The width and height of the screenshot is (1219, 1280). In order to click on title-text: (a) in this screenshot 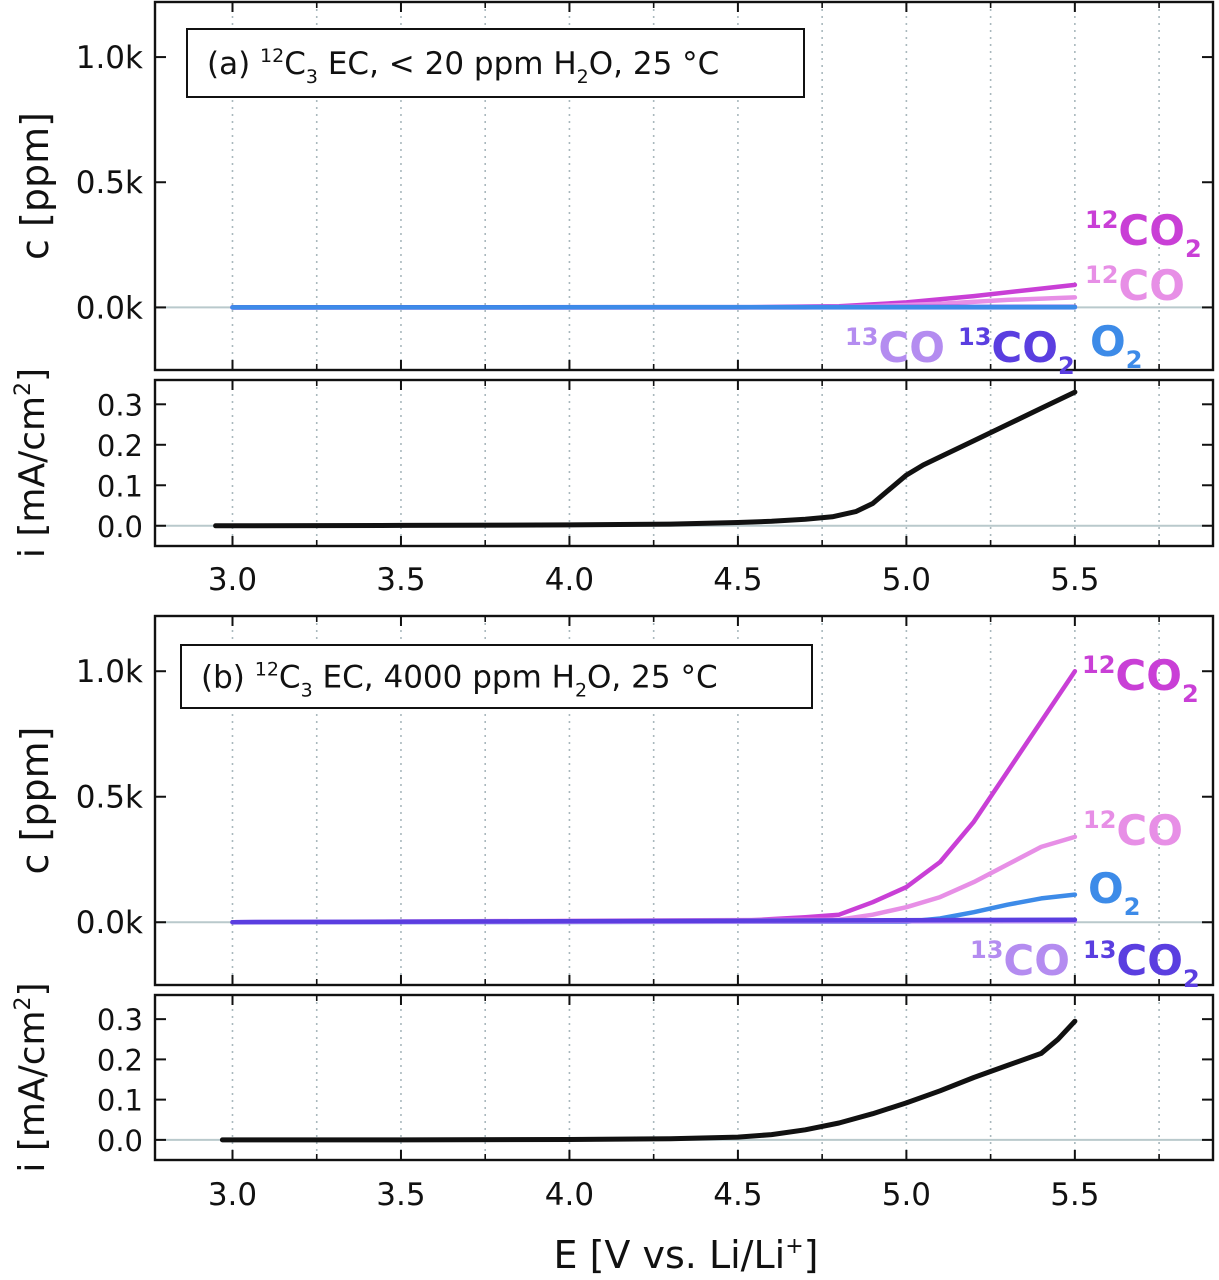, I will do `click(233, 64)`.